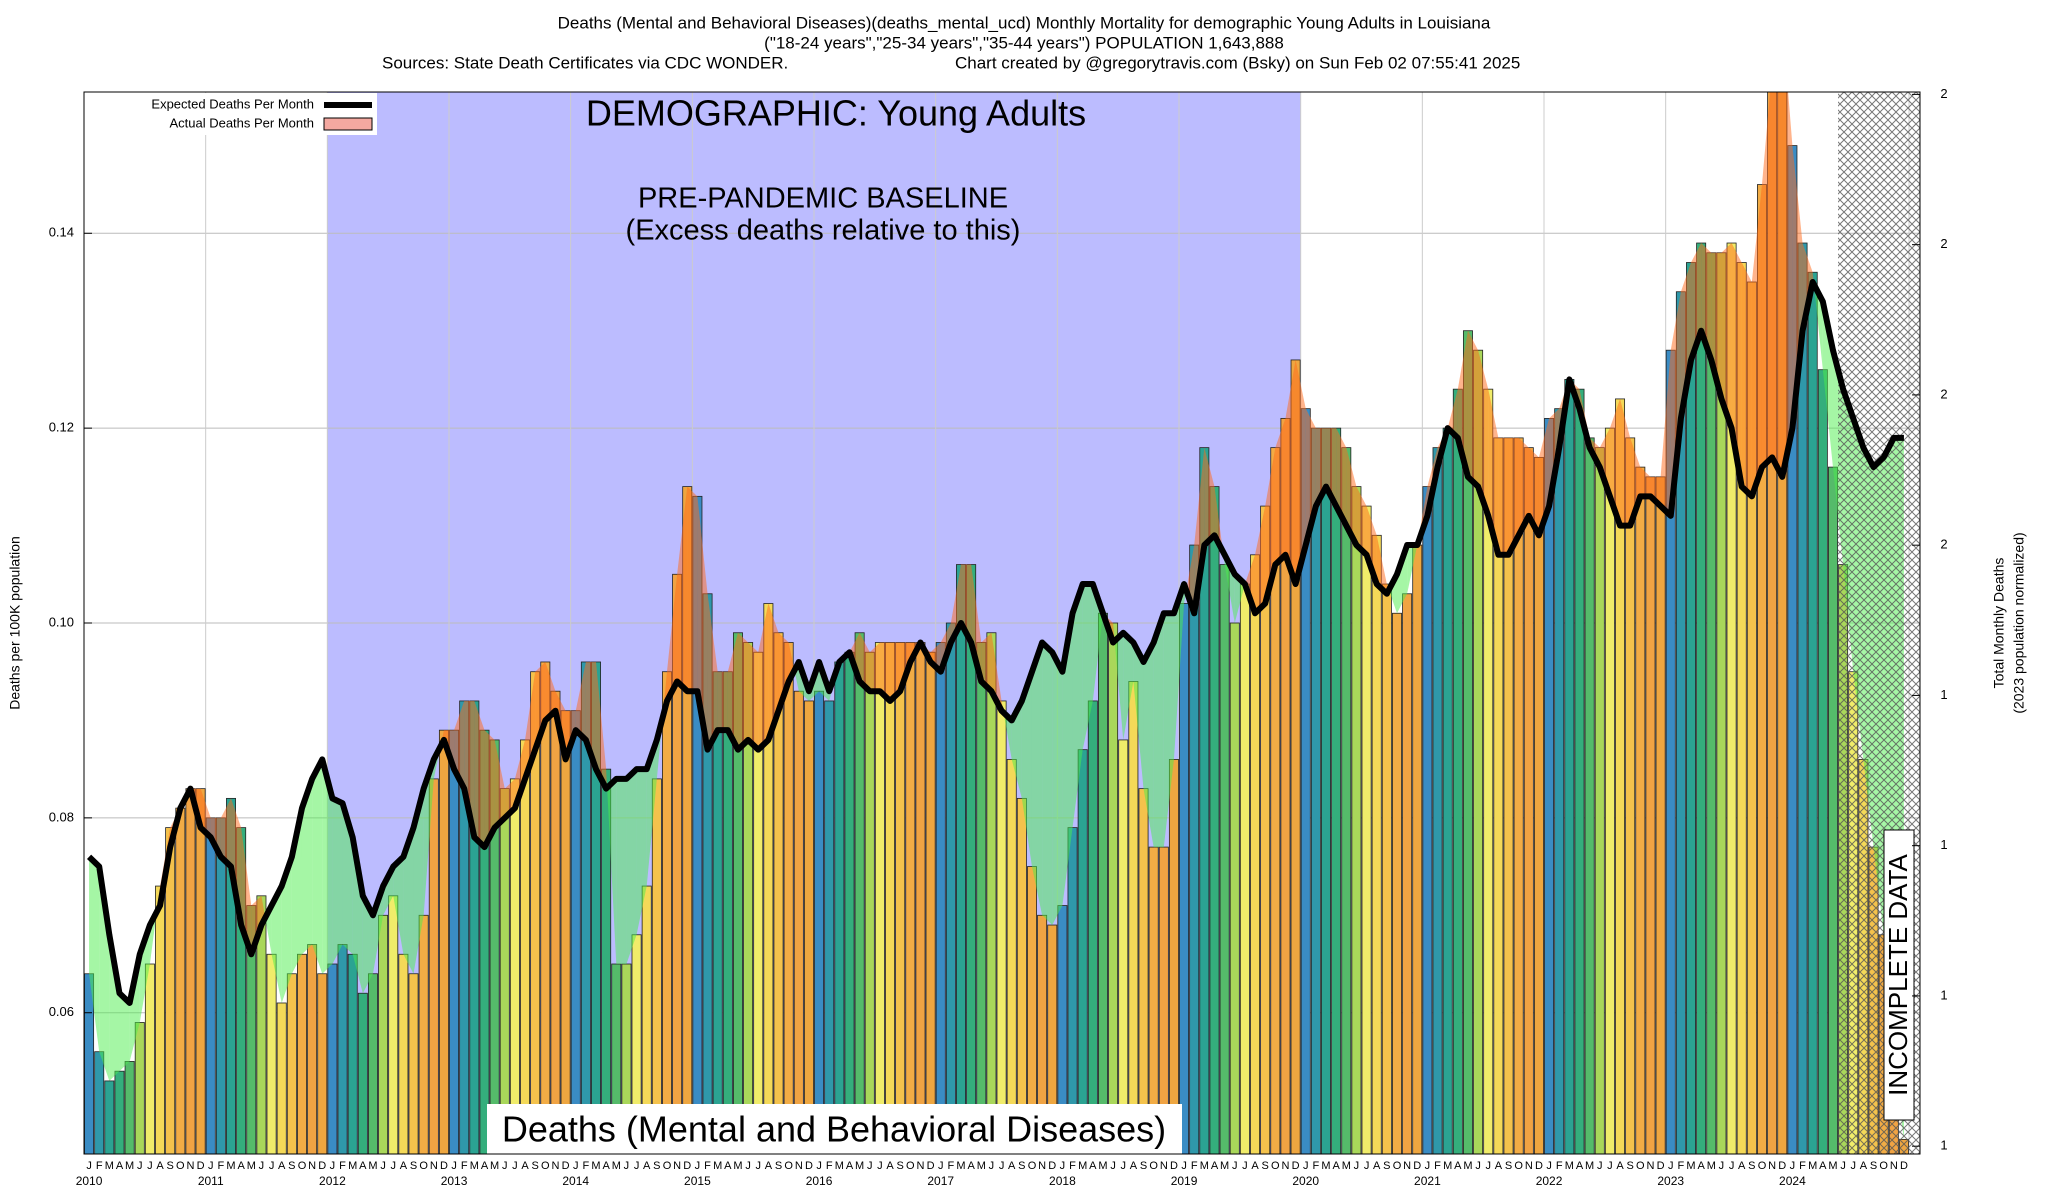 The image size is (2048, 1200). Describe the element at coordinates (61, 816) in the screenshot. I see `y-tick-label: 0.08` at that location.